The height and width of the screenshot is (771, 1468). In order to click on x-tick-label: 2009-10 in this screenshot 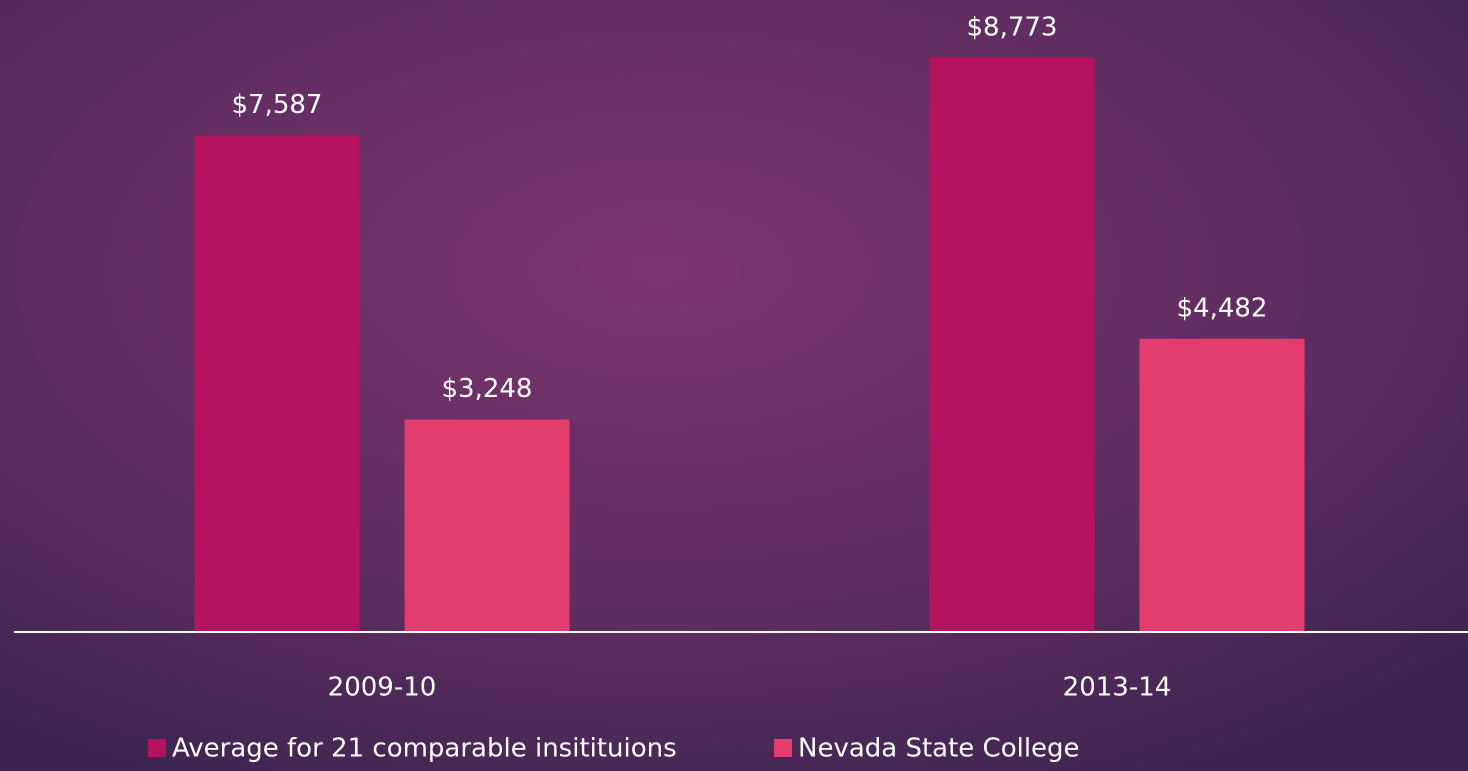, I will do `click(382, 688)`.